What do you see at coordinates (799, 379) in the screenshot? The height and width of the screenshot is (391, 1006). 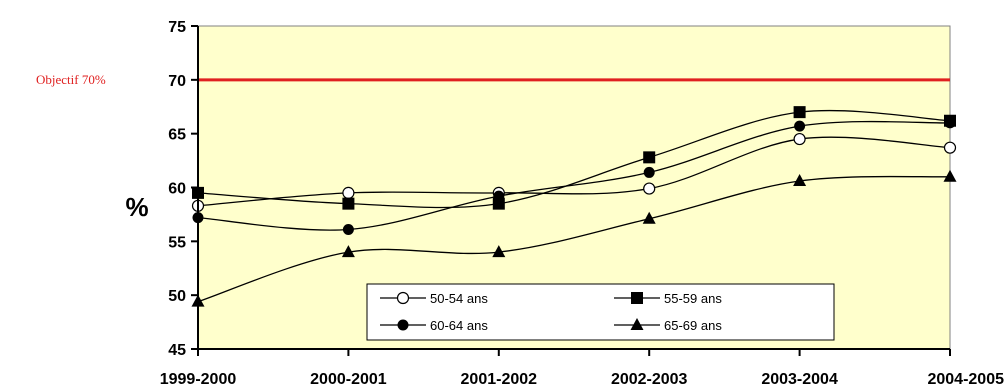 I see `x-tick-label: 2003-2004` at bounding box center [799, 379].